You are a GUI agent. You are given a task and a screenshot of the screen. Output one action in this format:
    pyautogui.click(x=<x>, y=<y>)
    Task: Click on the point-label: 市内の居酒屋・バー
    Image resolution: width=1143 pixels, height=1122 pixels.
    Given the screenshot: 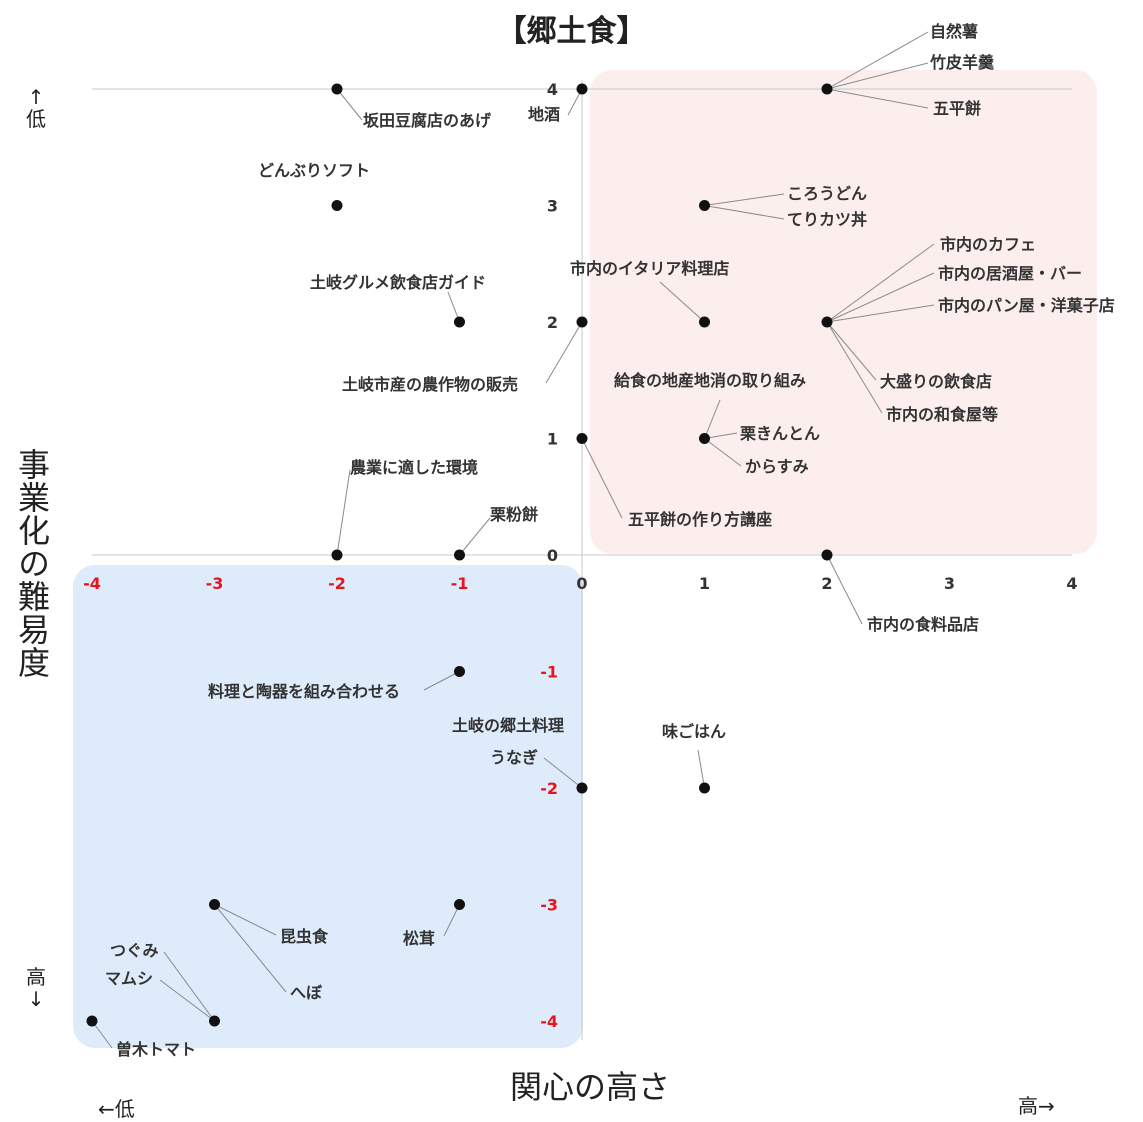 What is the action you would take?
    pyautogui.click(x=1010, y=273)
    